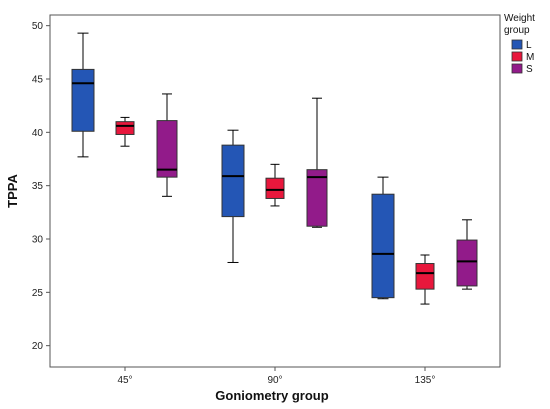  Describe the element at coordinates (530, 57) in the screenshot. I see `legend-label-M: M` at that location.